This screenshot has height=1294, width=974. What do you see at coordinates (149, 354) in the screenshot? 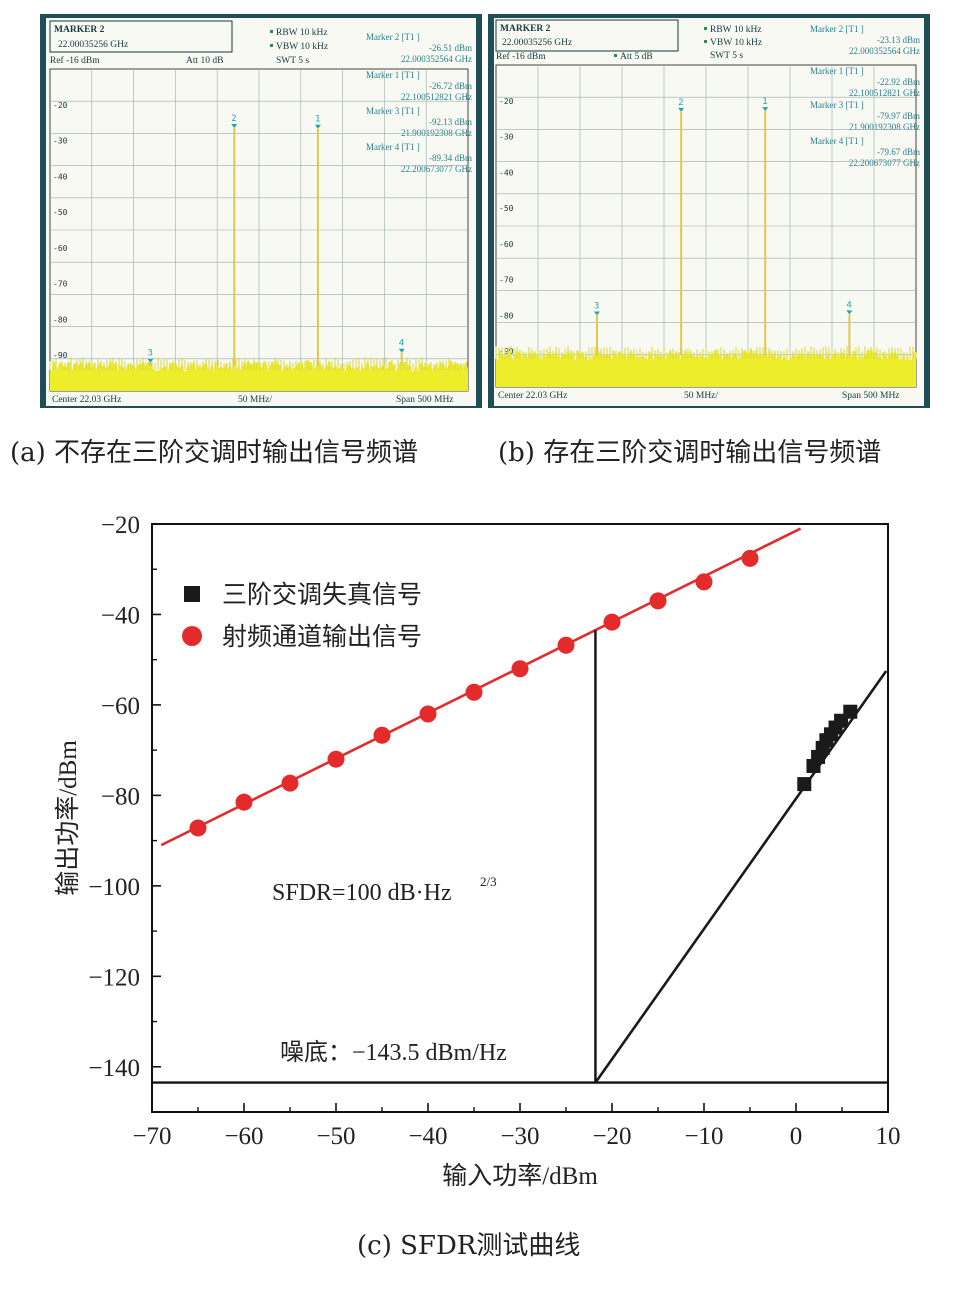
I see `sa-marker-number: 3` at bounding box center [149, 354].